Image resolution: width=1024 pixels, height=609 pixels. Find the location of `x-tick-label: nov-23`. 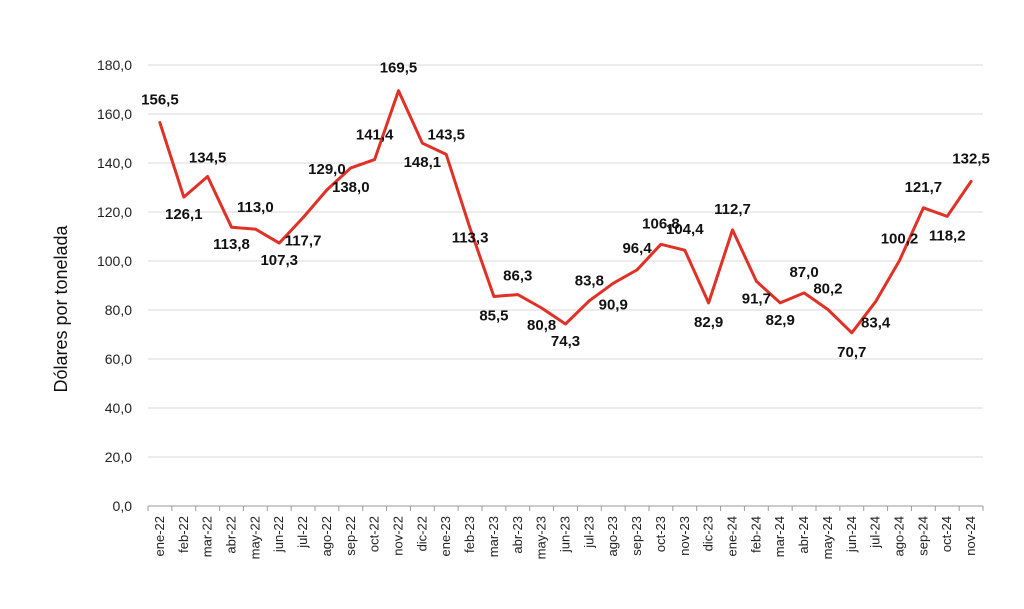

x-tick-label: nov-23 is located at coordinates (684, 536).